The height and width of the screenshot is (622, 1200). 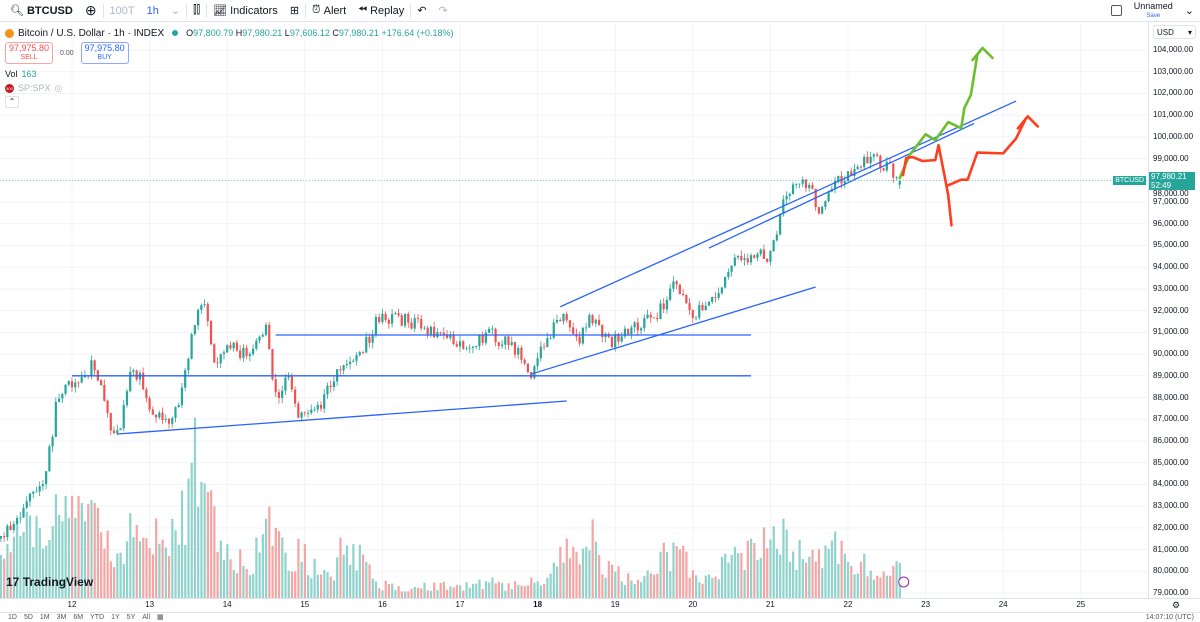 What do you see at coordinates (600, 605) in the screenshot?
I see `time-axis: 12 13 14 15 16 17 18 19 20 21 22 23 24 25 ⚙` at bounding box center [600, 605].